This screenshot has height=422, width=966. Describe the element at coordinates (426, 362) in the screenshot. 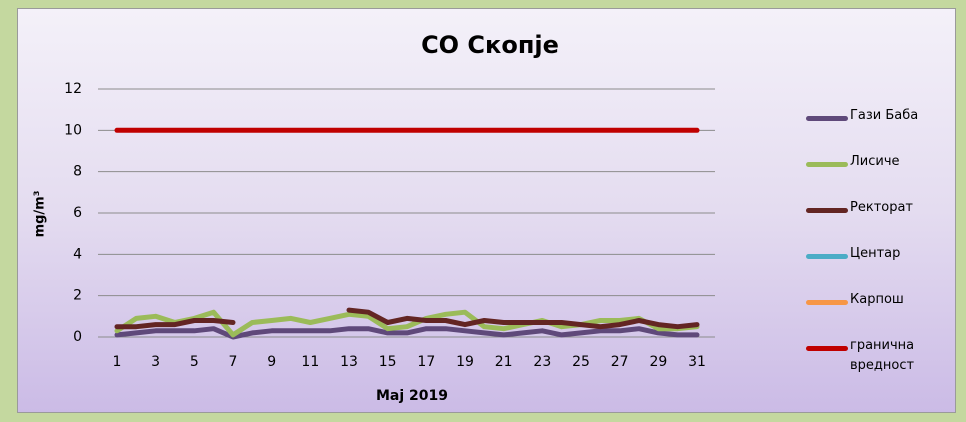

I see `x-tick-label: 17` at that location.